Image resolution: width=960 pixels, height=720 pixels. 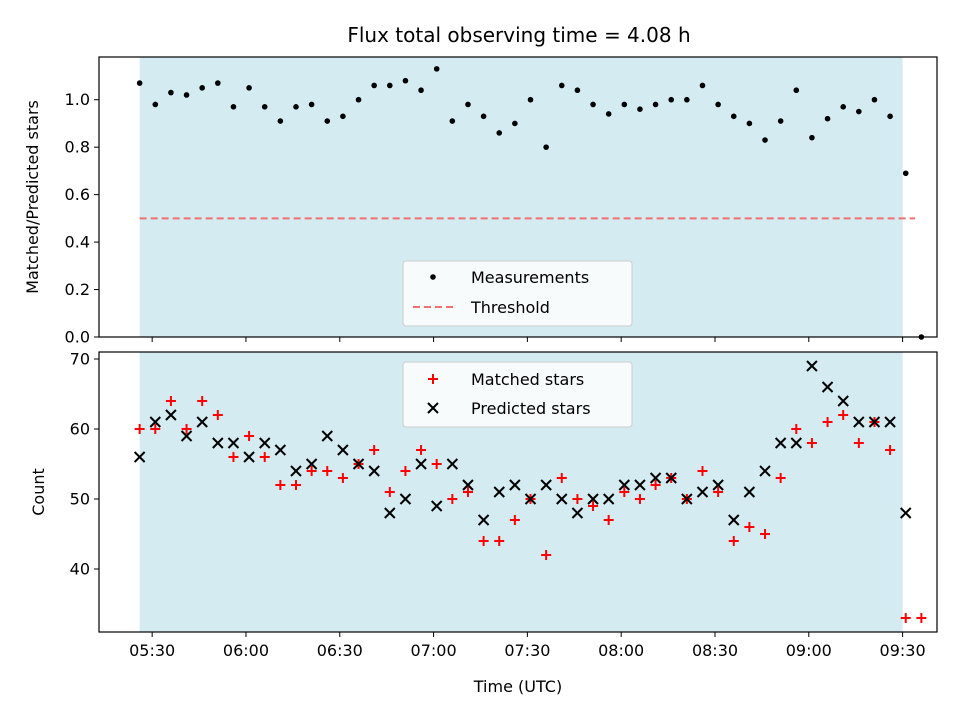 I want to click on top-ytick-label-1: 0.2, so click(x=77, y=289).